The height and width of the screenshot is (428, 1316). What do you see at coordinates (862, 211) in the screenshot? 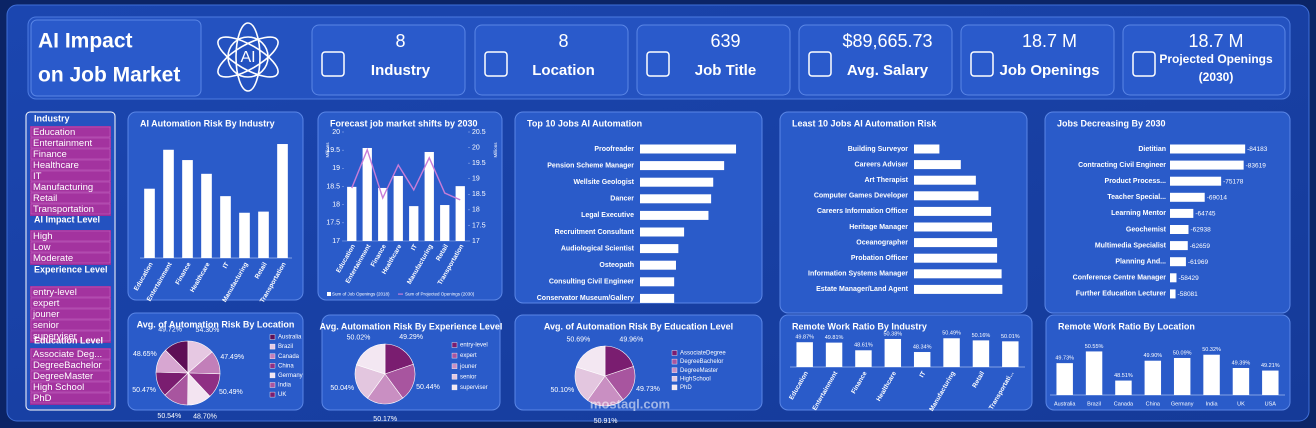
I see `y-tick-label: Careers Information Officer` at bounding box center [862, 211].